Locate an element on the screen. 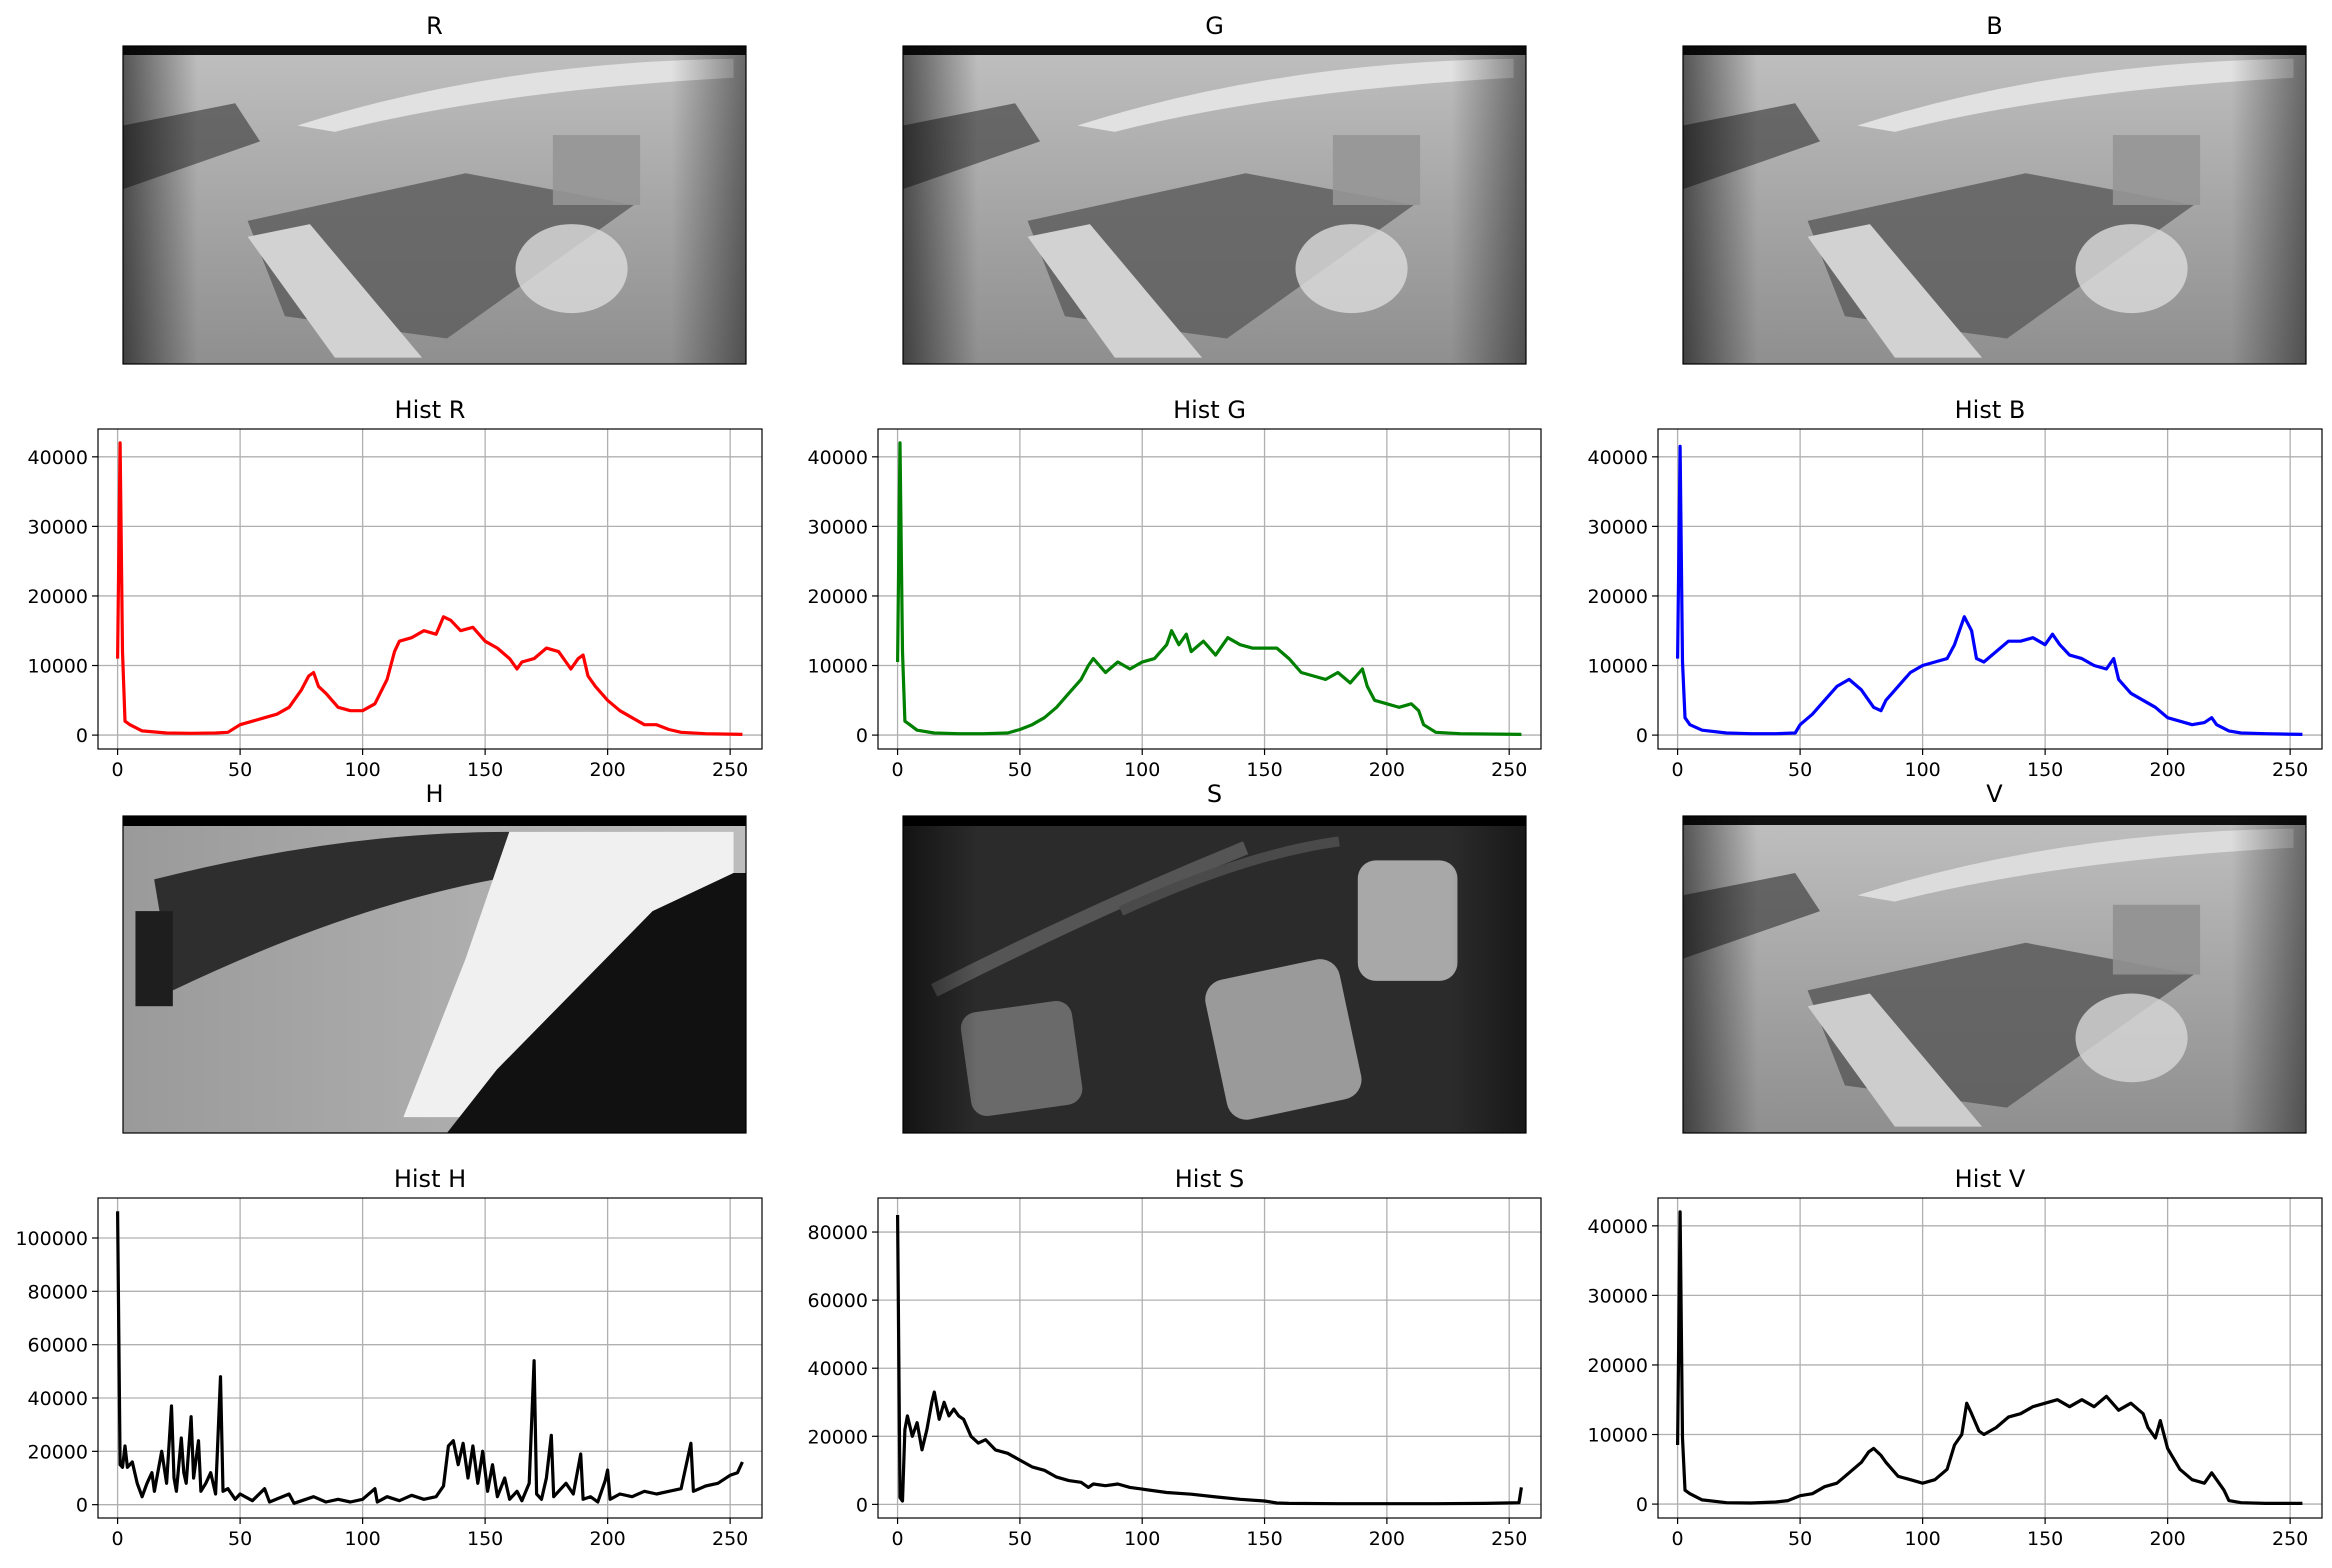 This screenshot has width=2332, height=1568. image-panel-g: G is located at coordinates (1214, 188).